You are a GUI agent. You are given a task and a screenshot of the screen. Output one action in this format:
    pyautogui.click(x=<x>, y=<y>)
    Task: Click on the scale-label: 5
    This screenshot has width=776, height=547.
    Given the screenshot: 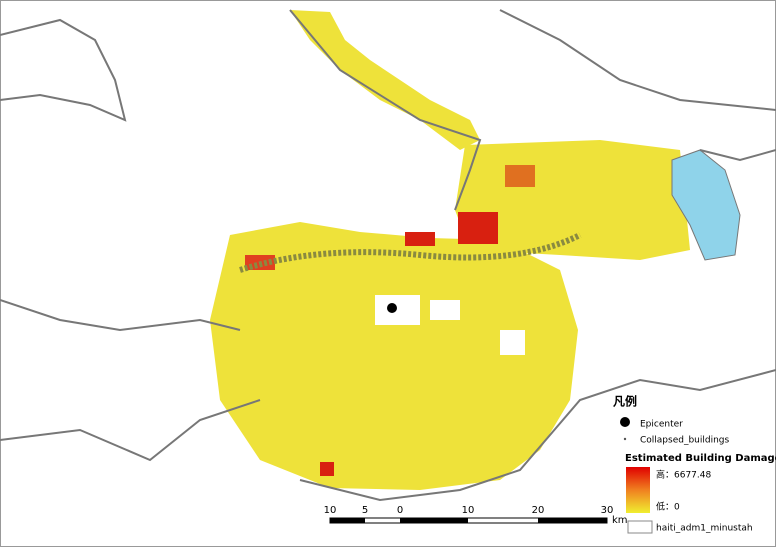 What is the action you would take?
    pyautogui.click(x=365, y=510)
    